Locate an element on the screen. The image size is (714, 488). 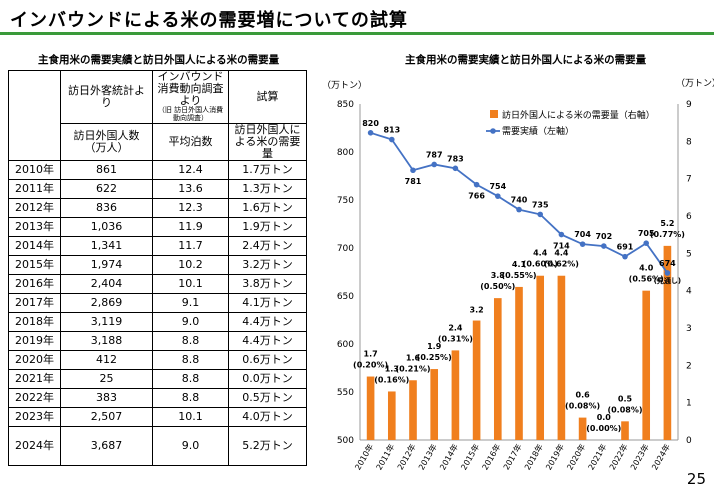
row-demand: 3.2万トン is located at coordinates (267, 264).